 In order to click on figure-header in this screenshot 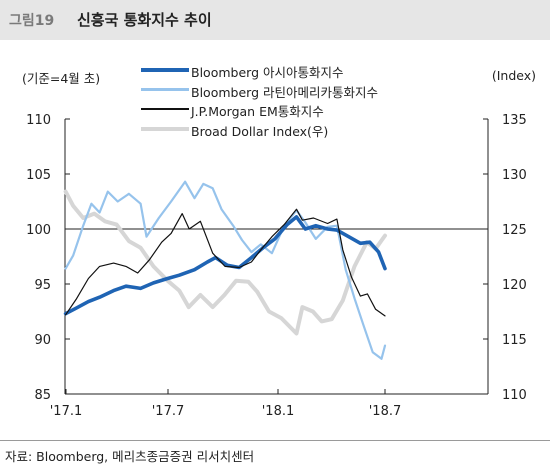, I will do `click(275, 20)`.